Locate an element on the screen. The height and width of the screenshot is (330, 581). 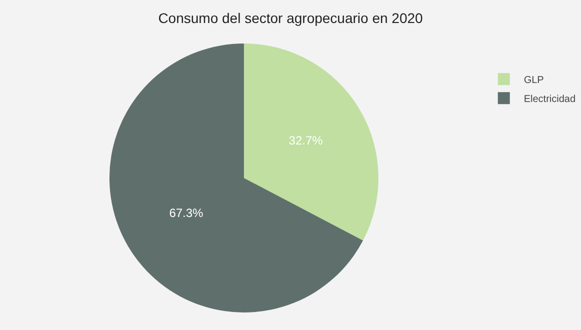
pie-slice is located at coordinates (311, 142).